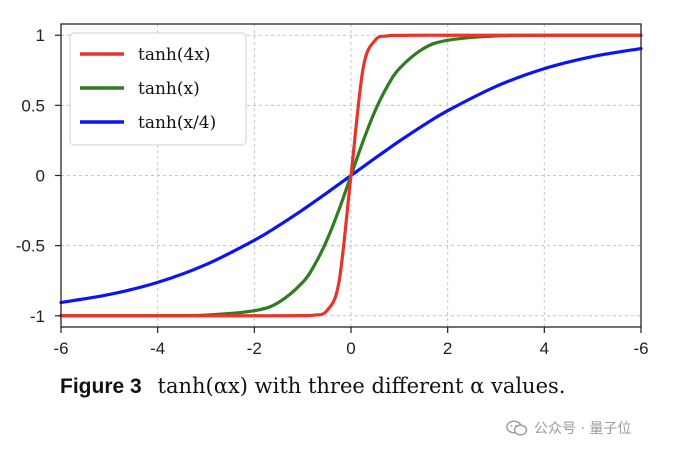  What do you see at coordinates (157, 348) in the screenshot?
I see `x-tick-label: -4` at bounding box center [157, 348].